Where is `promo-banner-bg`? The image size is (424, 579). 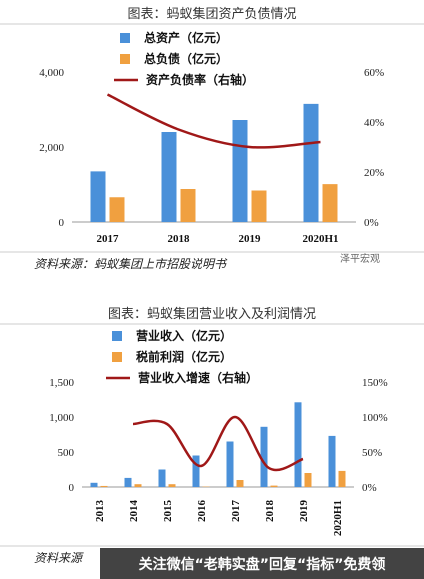 promo-banner-bg is located at coordinates (262, 563).